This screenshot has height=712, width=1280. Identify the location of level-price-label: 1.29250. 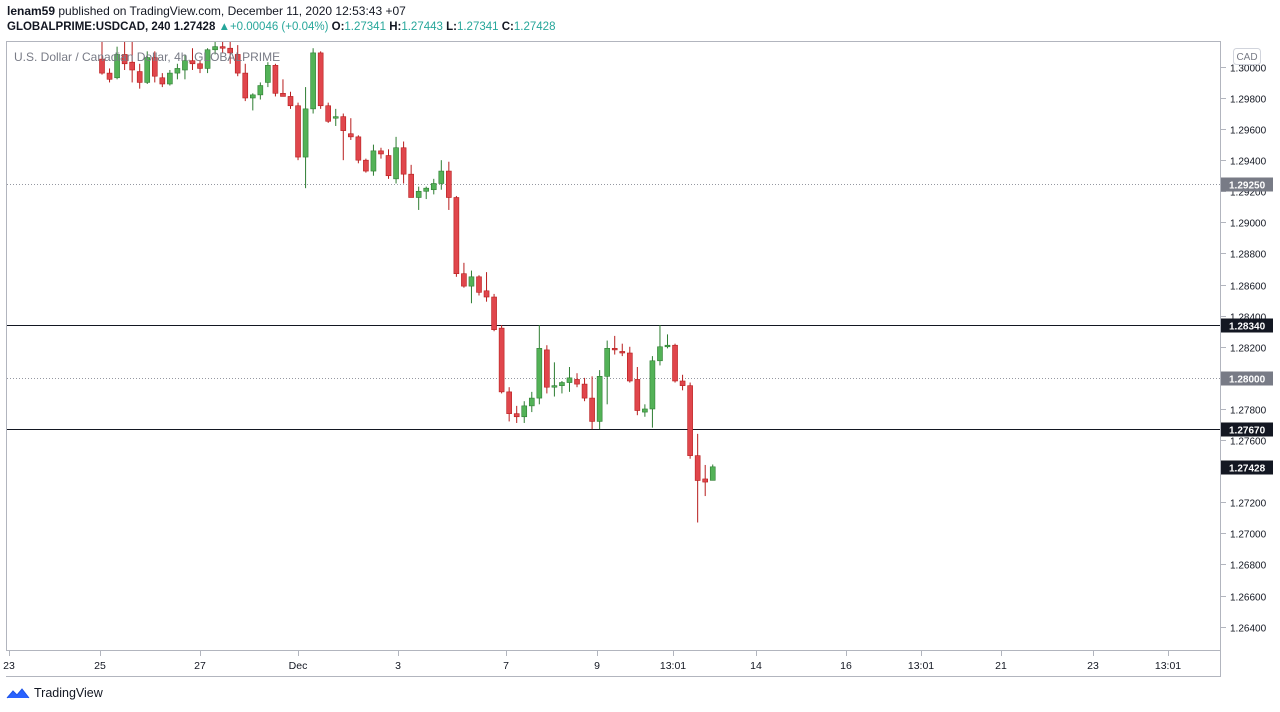
(1247, 186).